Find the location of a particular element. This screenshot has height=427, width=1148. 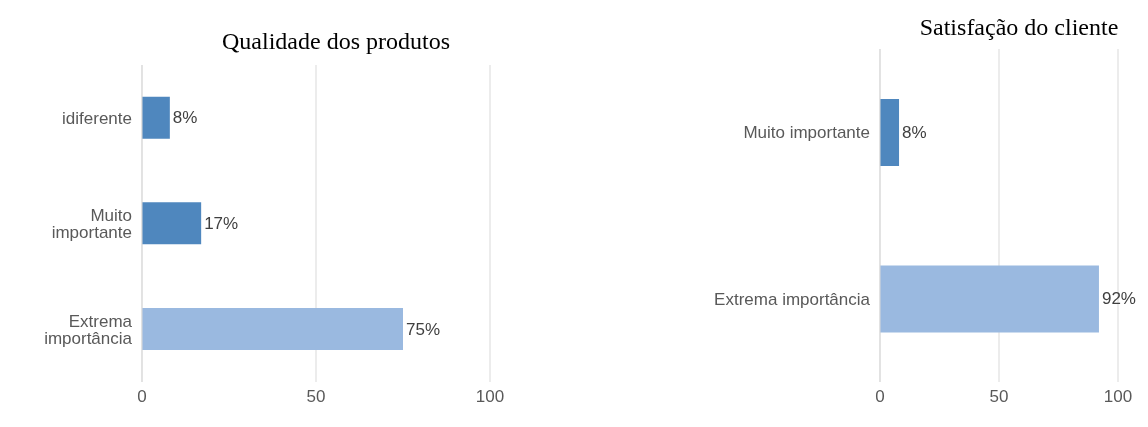

data-label: 17% is located at coordinates (221, 223).